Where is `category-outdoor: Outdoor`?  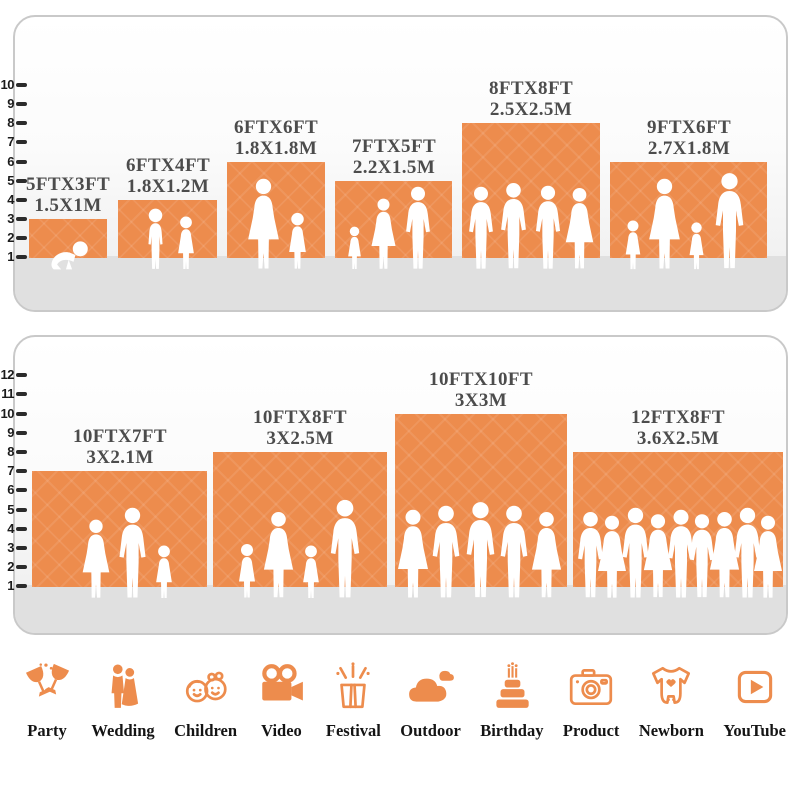
category-outdoor: Outdoor is located at coordinates (430, 701).